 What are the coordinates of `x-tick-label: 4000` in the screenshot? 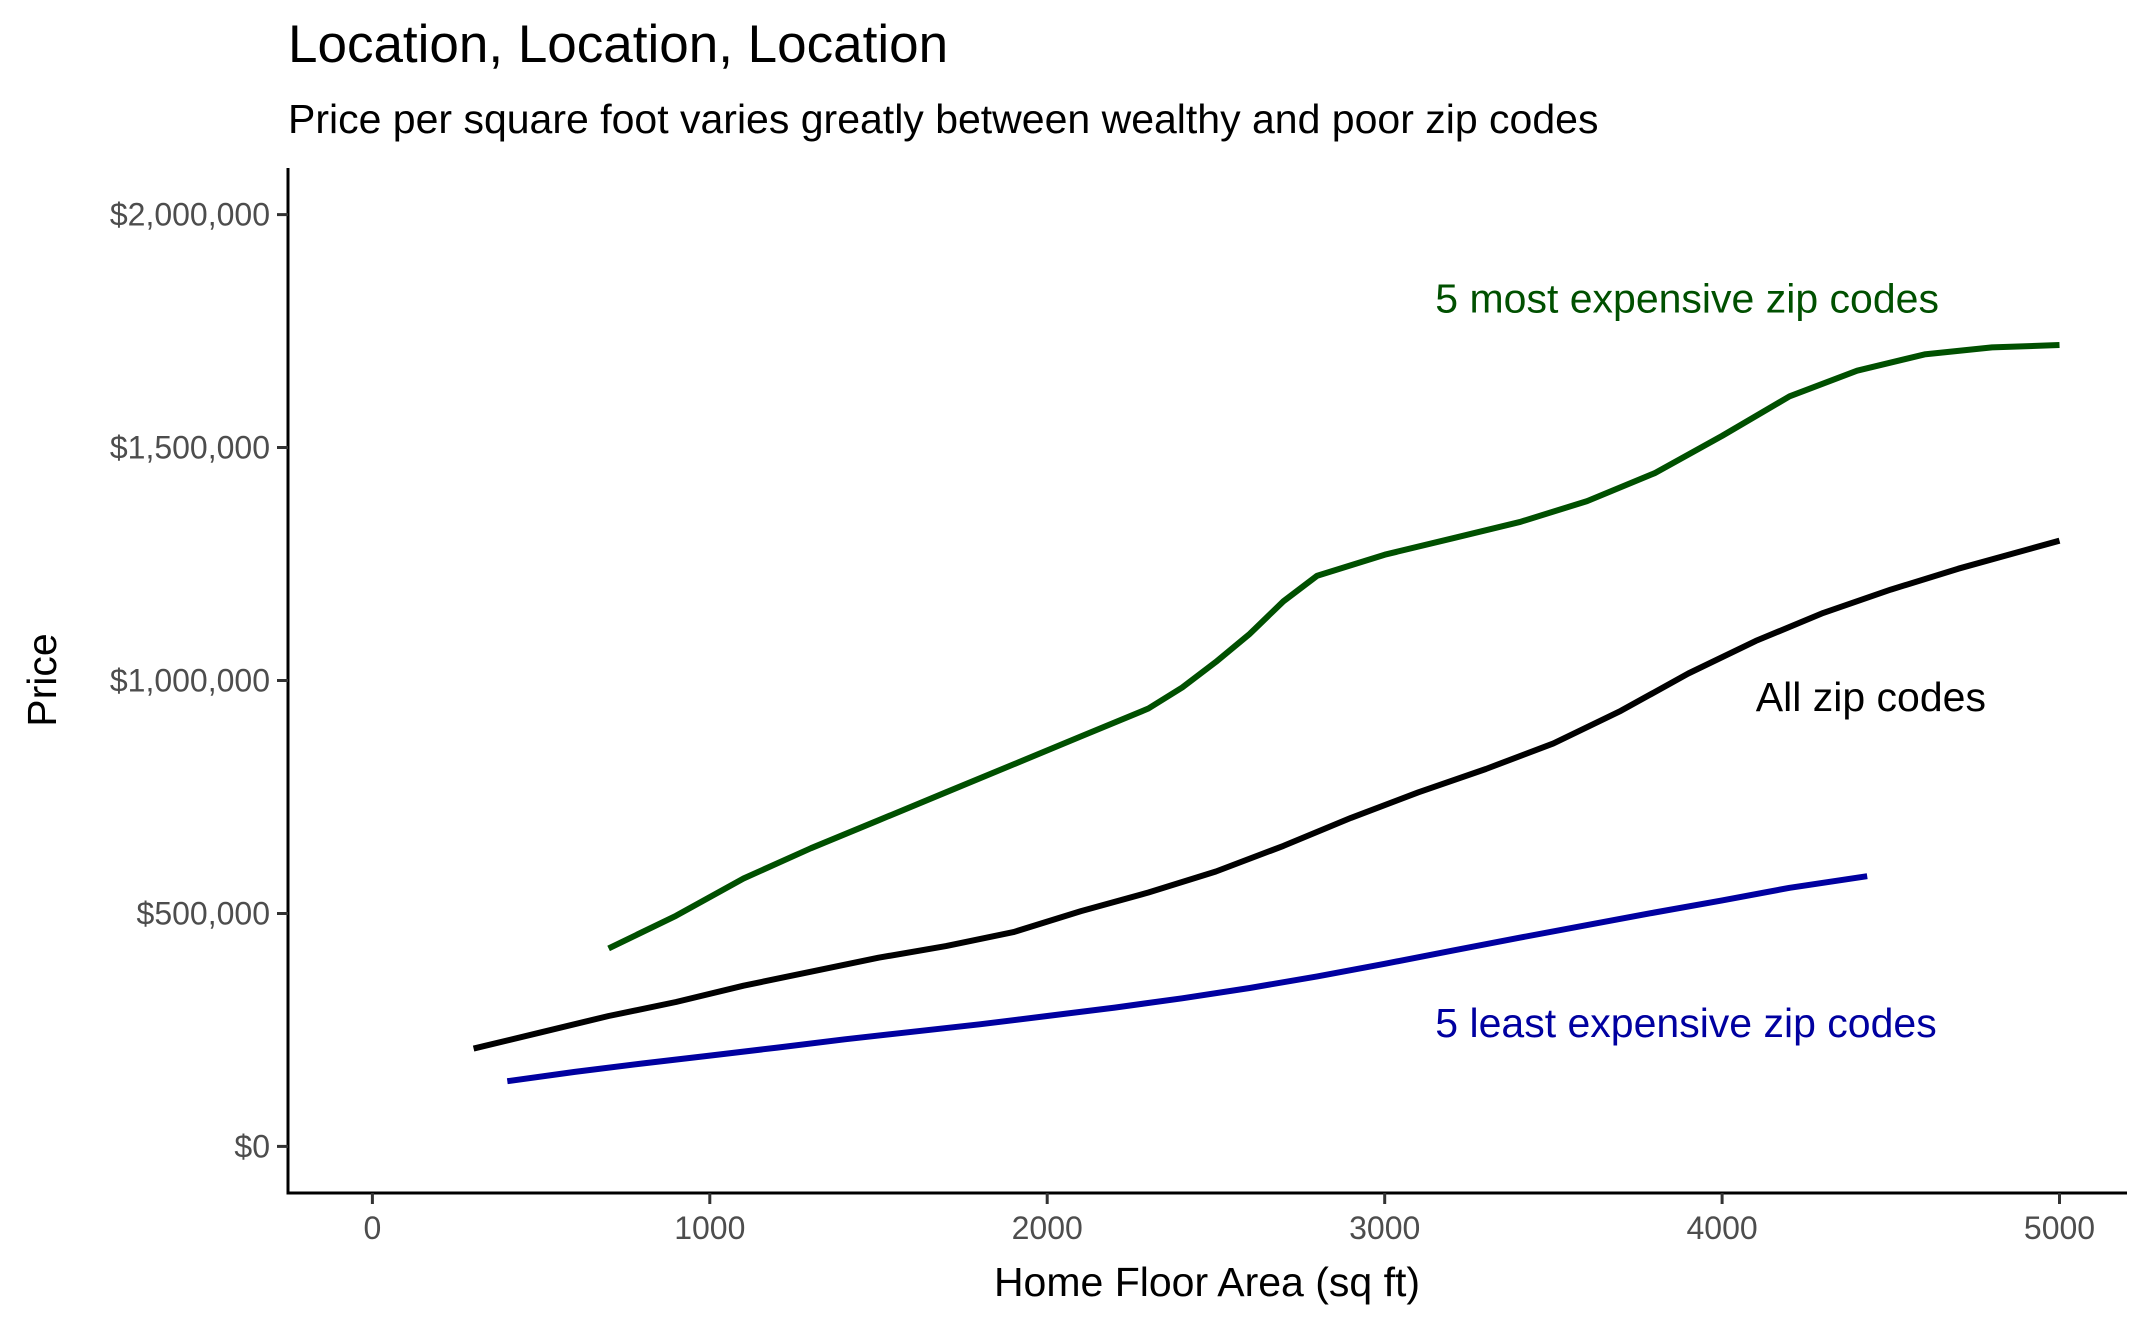 It's located at (1722, 1228).